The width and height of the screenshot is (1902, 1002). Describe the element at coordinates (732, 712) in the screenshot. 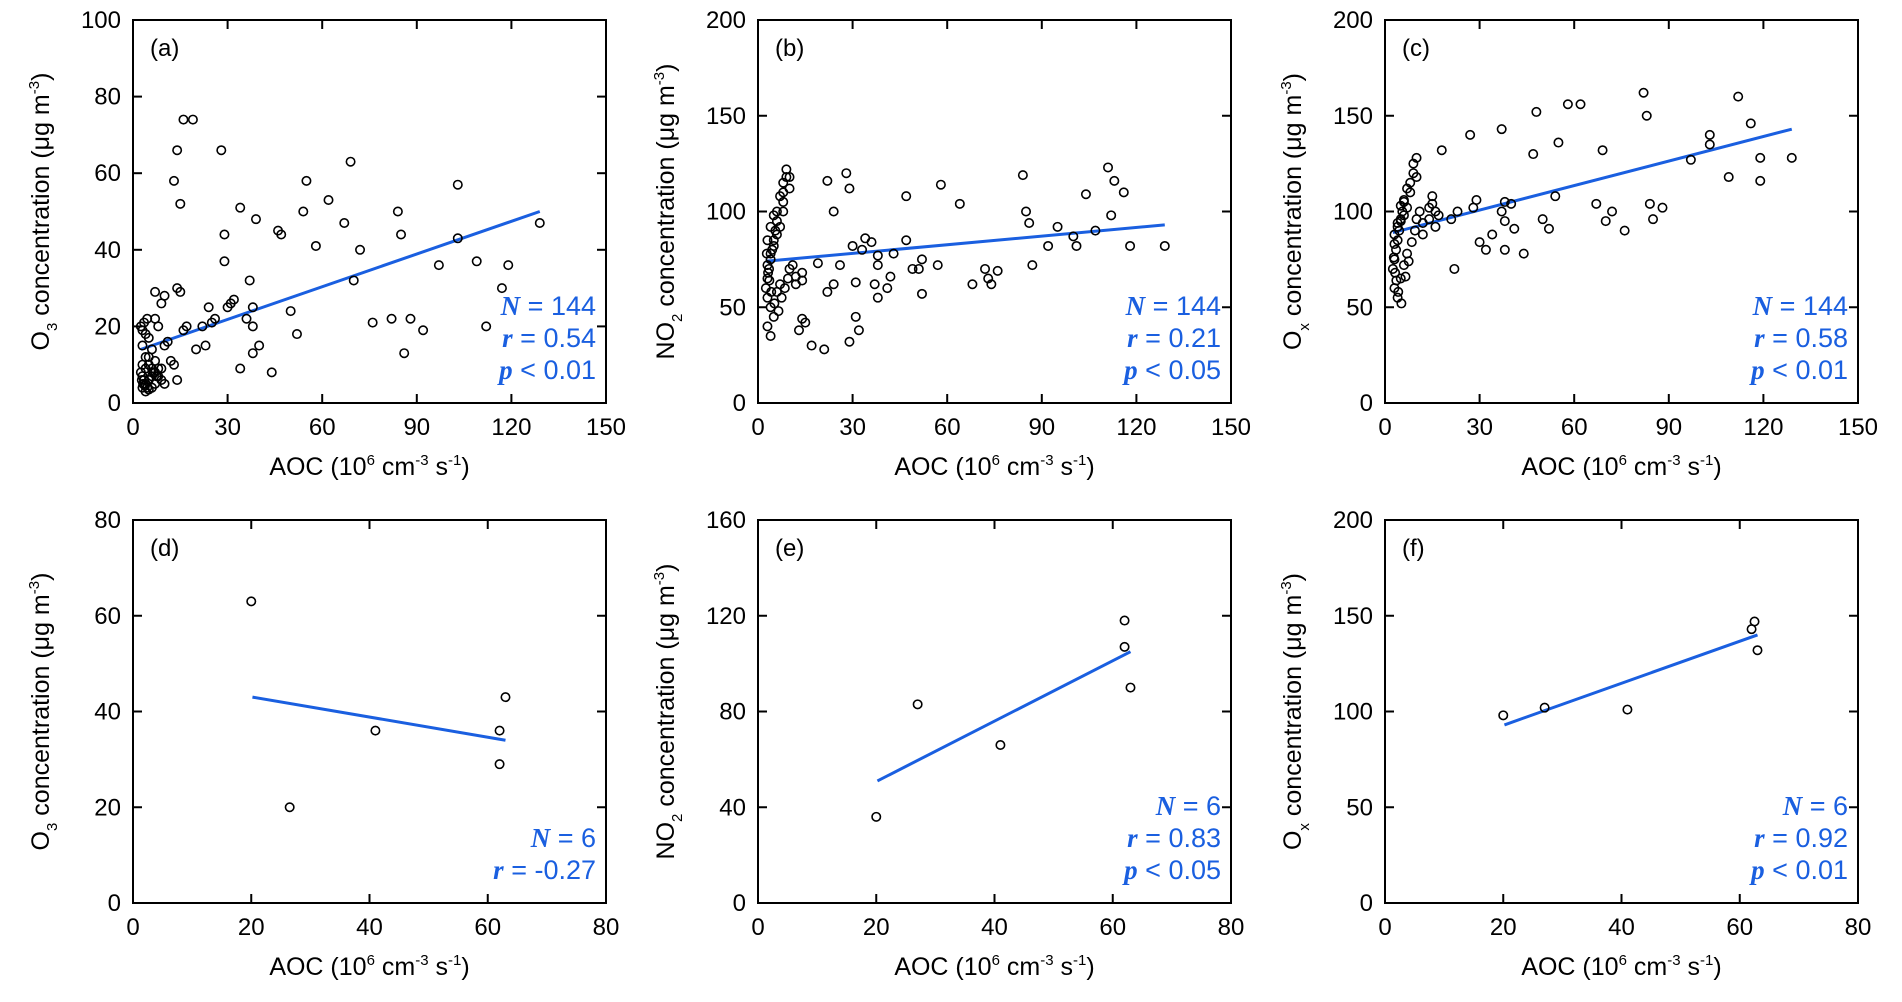

I see `y-tick-label: 80` at that location.